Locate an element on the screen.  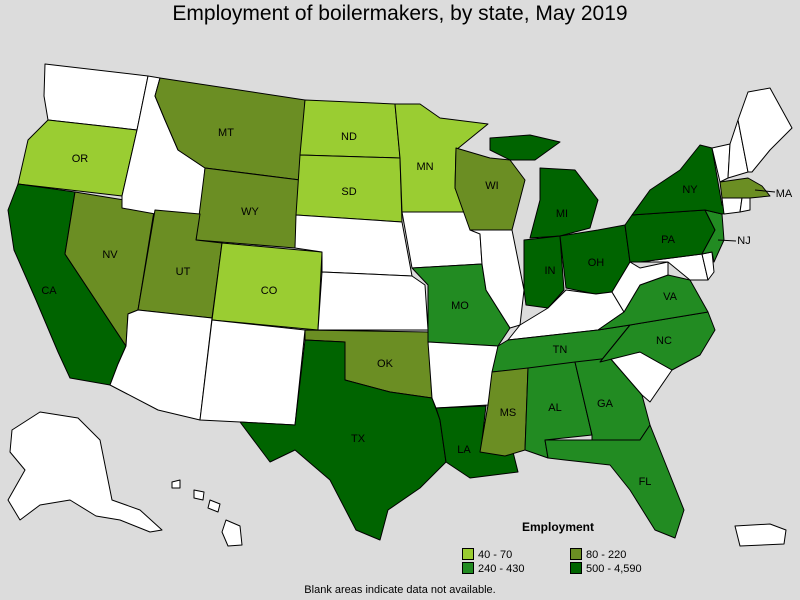
legend-item: 80 - 220 is located at coordinates (598, 554).